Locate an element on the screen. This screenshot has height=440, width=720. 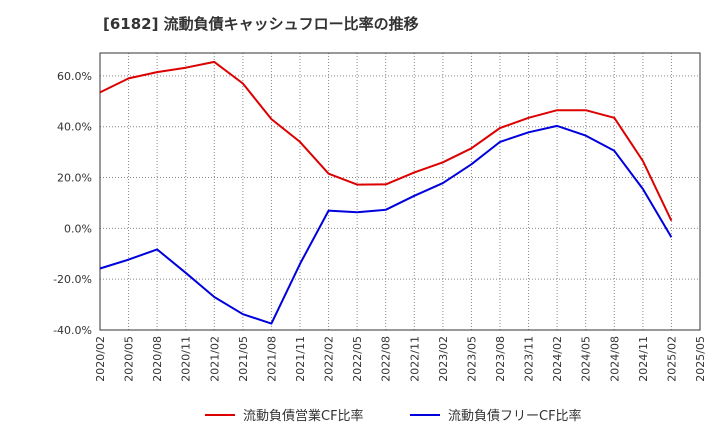
x-tick-label: 2020/02 is located at coordinates (100, 359).